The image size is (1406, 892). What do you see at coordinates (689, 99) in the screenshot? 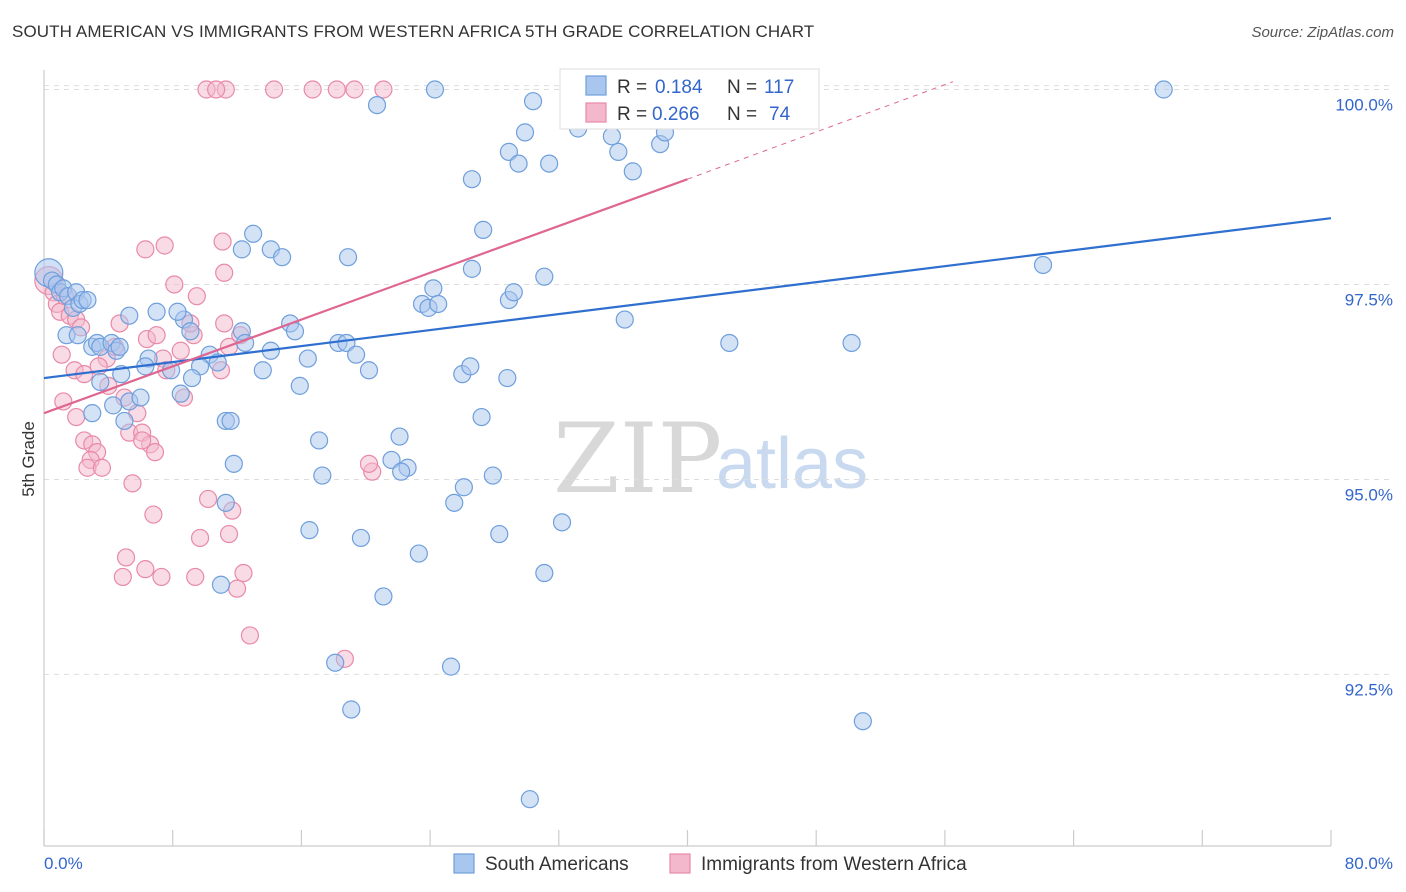
I see `stats-legend: R = 0.184 N = 117 R = 0.266 N = 74` at bounding box center [689, 99].